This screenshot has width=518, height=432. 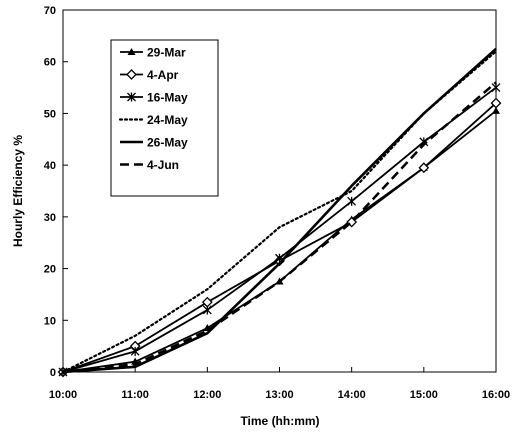 What do you see at coordinates (50, 270) in the screenshot?
I see `y-tick-label: 20` at bounding box center [50, 270].